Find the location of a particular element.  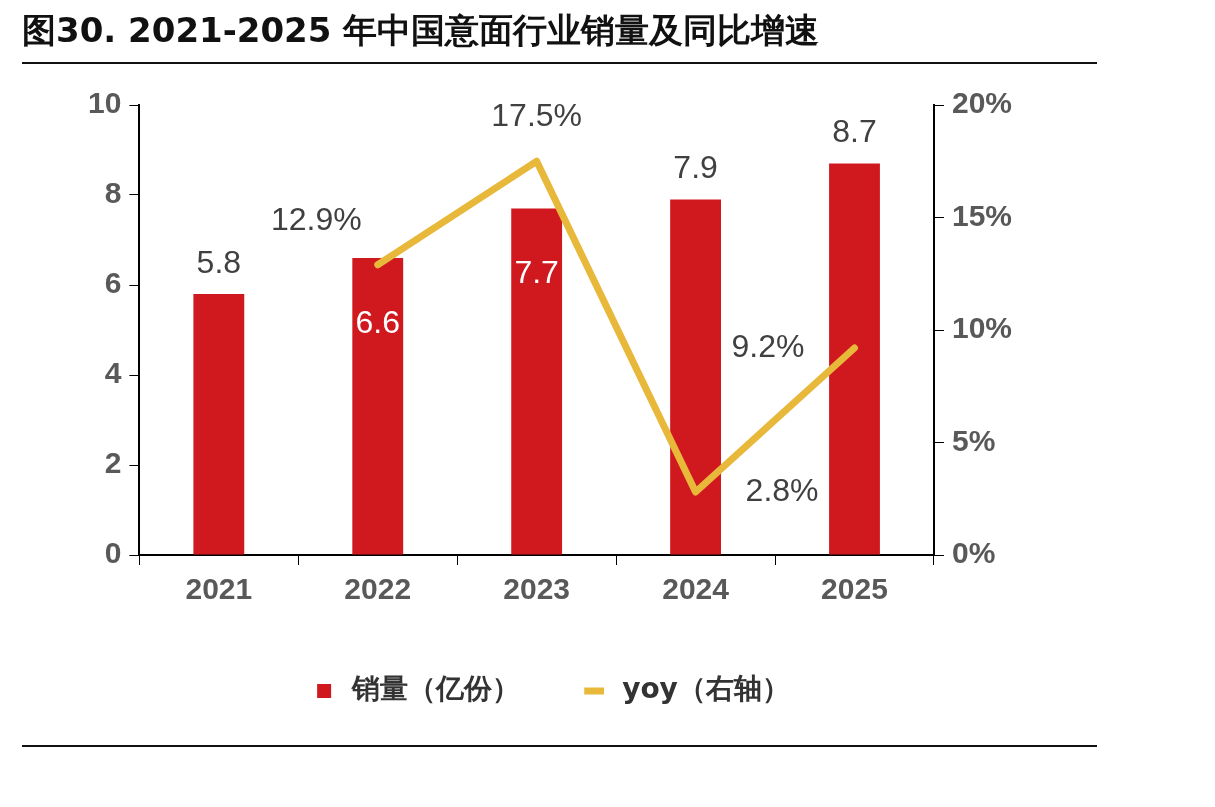

data-label: 17.5% is located at coordinates (537, 115).